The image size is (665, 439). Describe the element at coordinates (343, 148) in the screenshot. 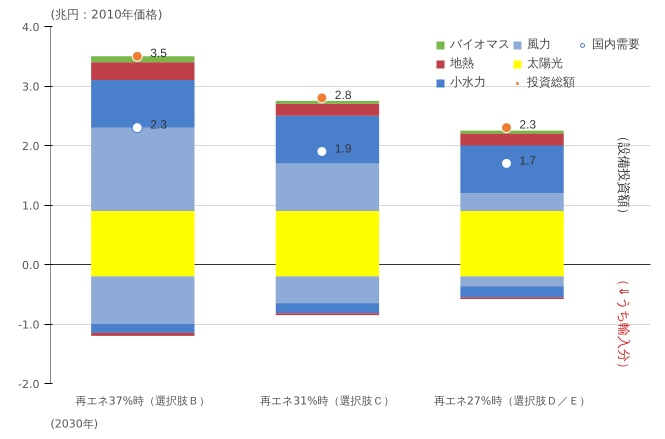

I see `data-label: 1.9` at that location.